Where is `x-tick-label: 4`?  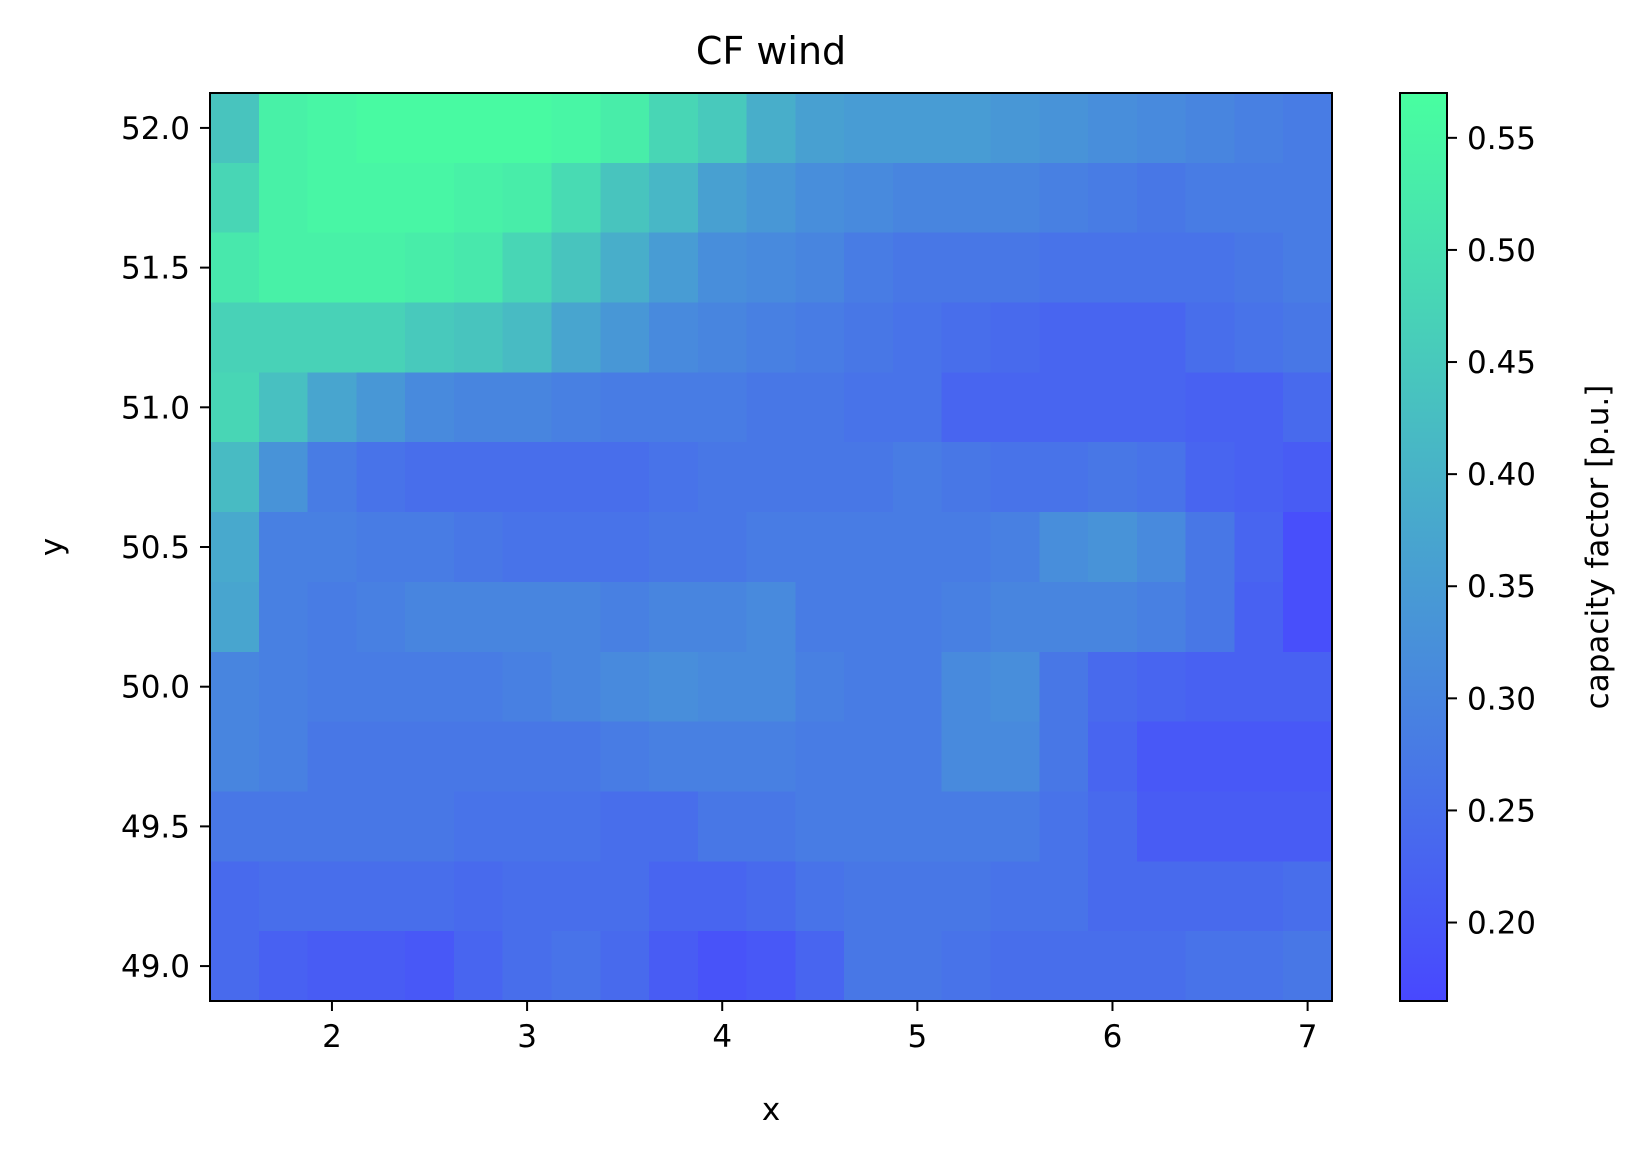 x-tick-label: 4 is located at coordinates (722, 1037).